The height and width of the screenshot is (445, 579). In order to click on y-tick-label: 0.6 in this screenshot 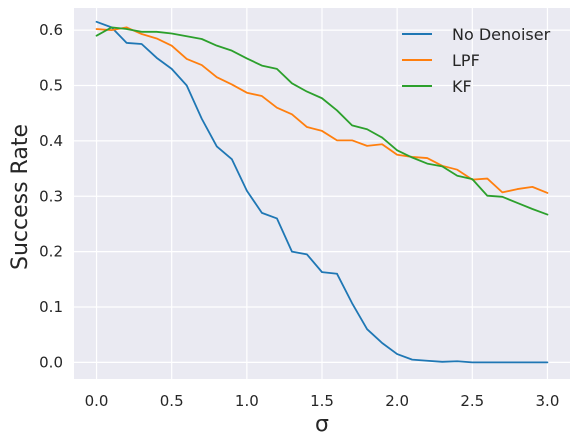, I will do `click(51, 30)`.